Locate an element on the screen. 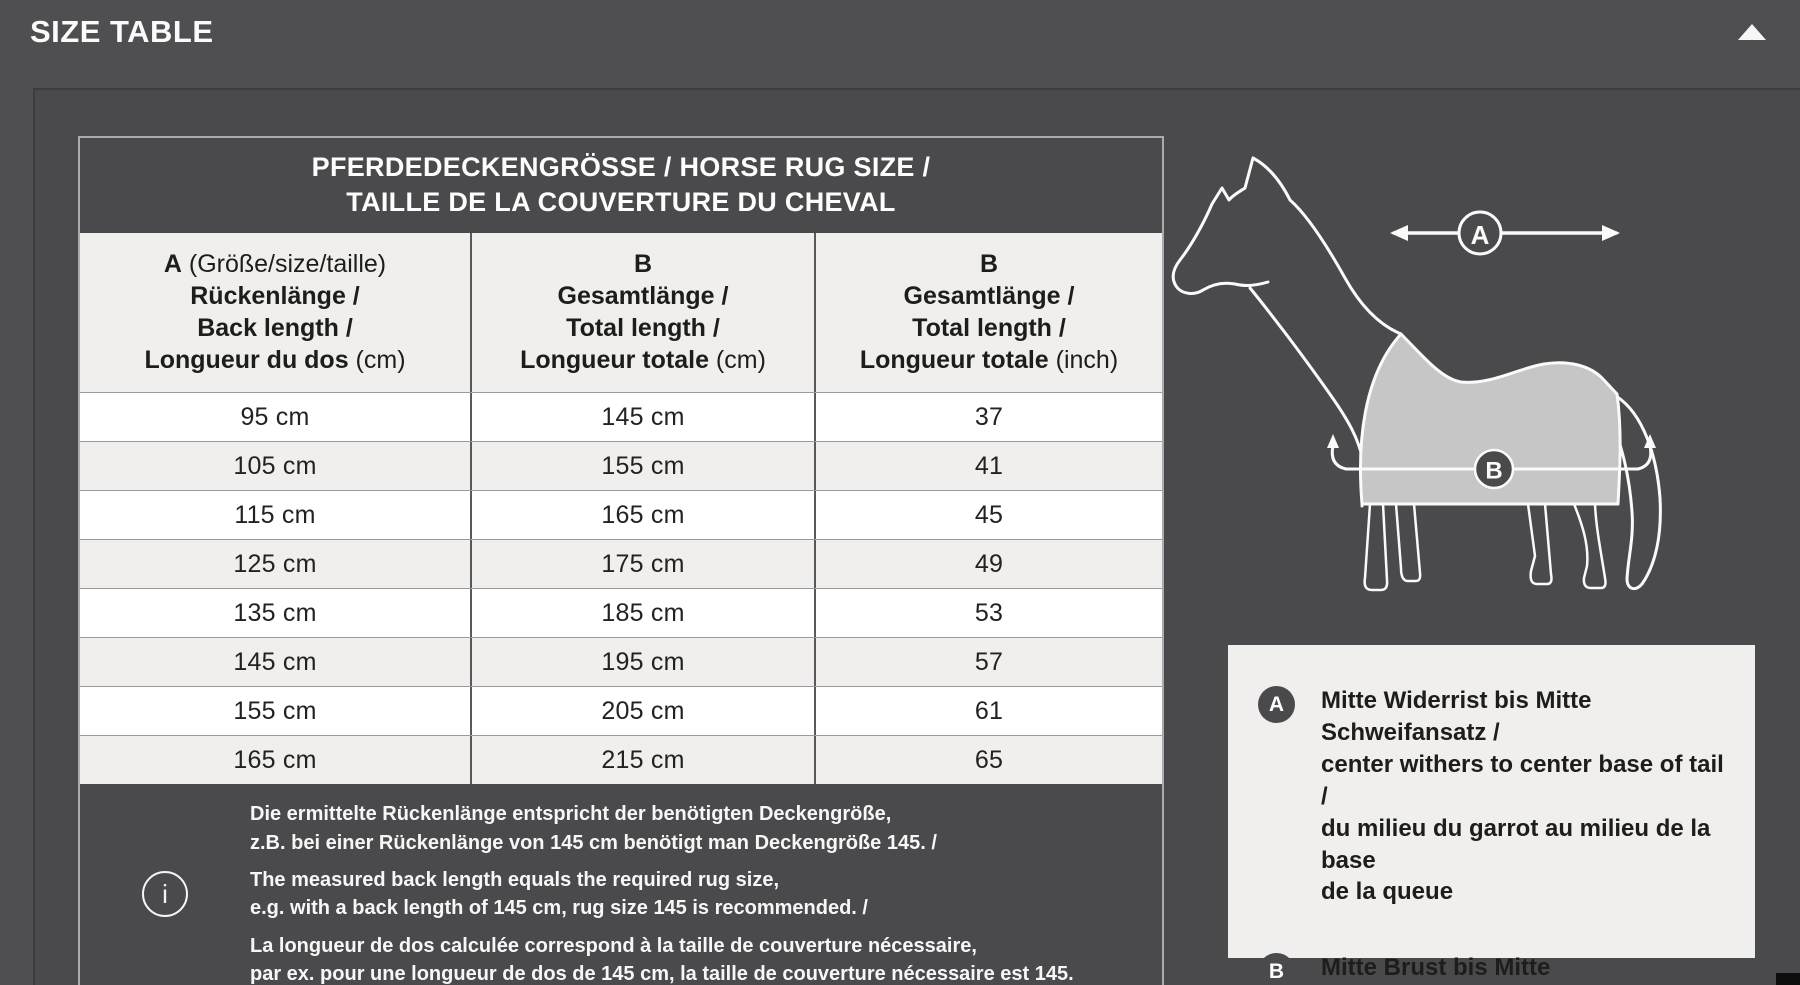  measure-a-label: A is located at coordinates (1480, 235).